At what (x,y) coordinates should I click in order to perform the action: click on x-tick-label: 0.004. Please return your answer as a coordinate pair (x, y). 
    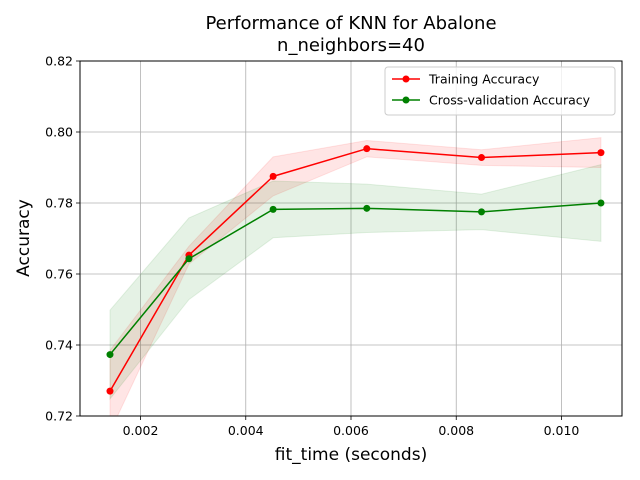
    Looking at the image, I should click on (246, 430).